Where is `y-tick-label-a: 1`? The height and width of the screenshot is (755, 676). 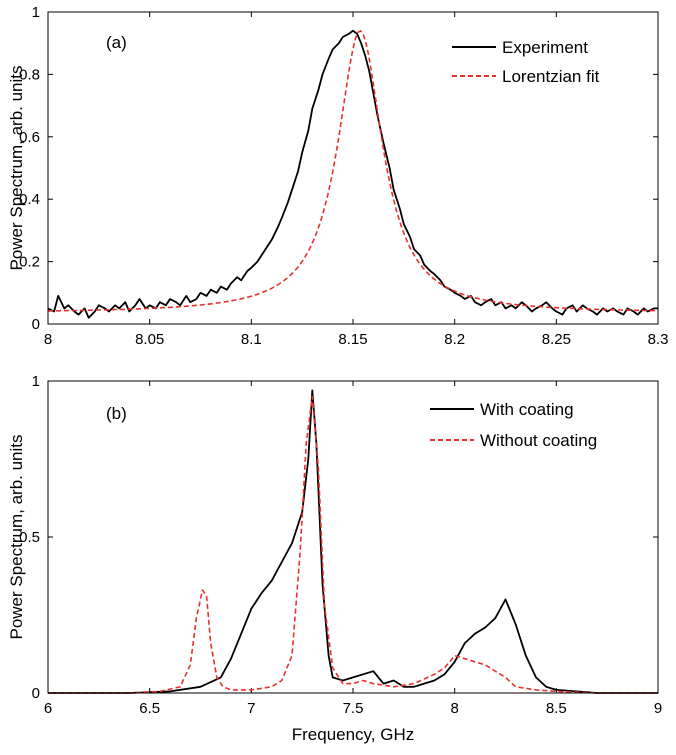 y-tick-label-a: 1 is located at coordinates (36, 12).